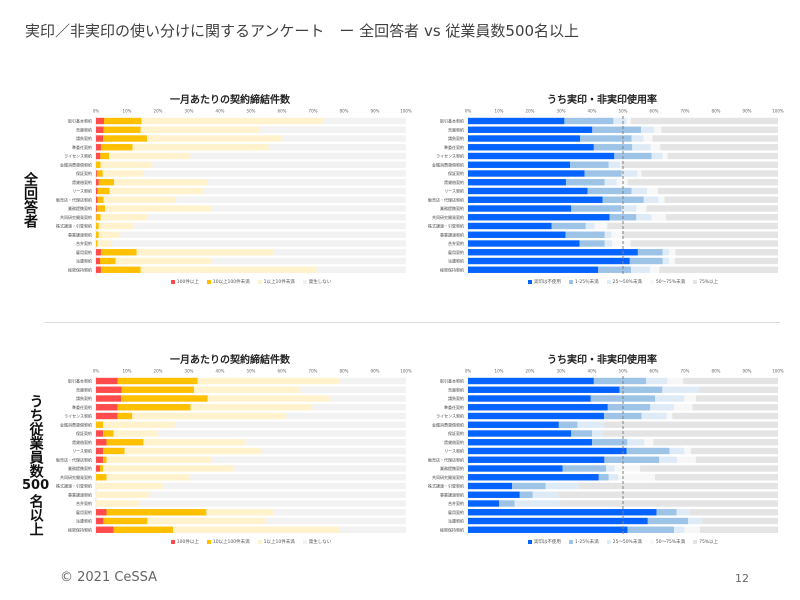 This screenshot has height=600, width=800. What do you see at coordinates (406, 111) in the screenshot?
I see `x-tick-label: 100%` at bounding box center [406, 111].